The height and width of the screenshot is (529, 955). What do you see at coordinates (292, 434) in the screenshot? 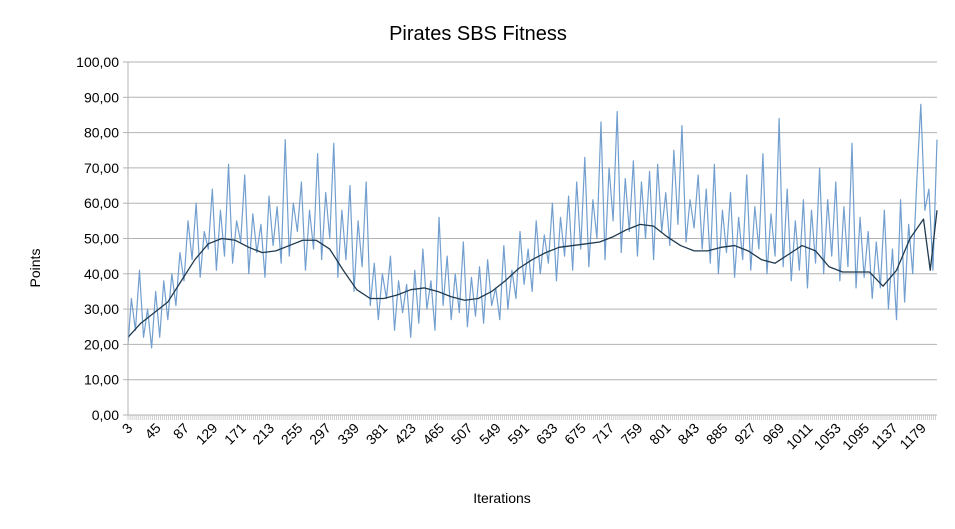
I see `x-tick-label: 255` at bounding box center [292, 434].